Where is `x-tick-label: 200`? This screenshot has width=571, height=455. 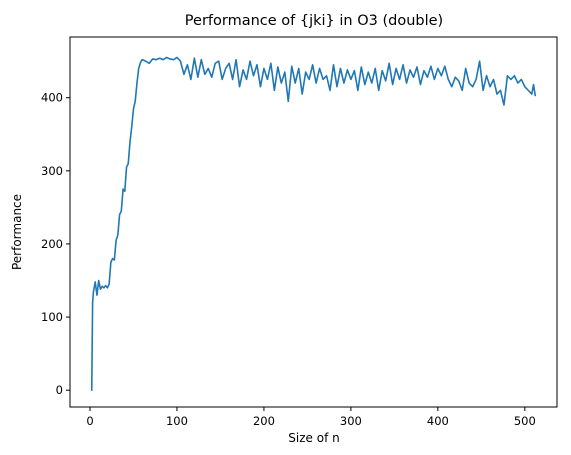
x-tick-label: 200 is located at coordinates (264, 421).